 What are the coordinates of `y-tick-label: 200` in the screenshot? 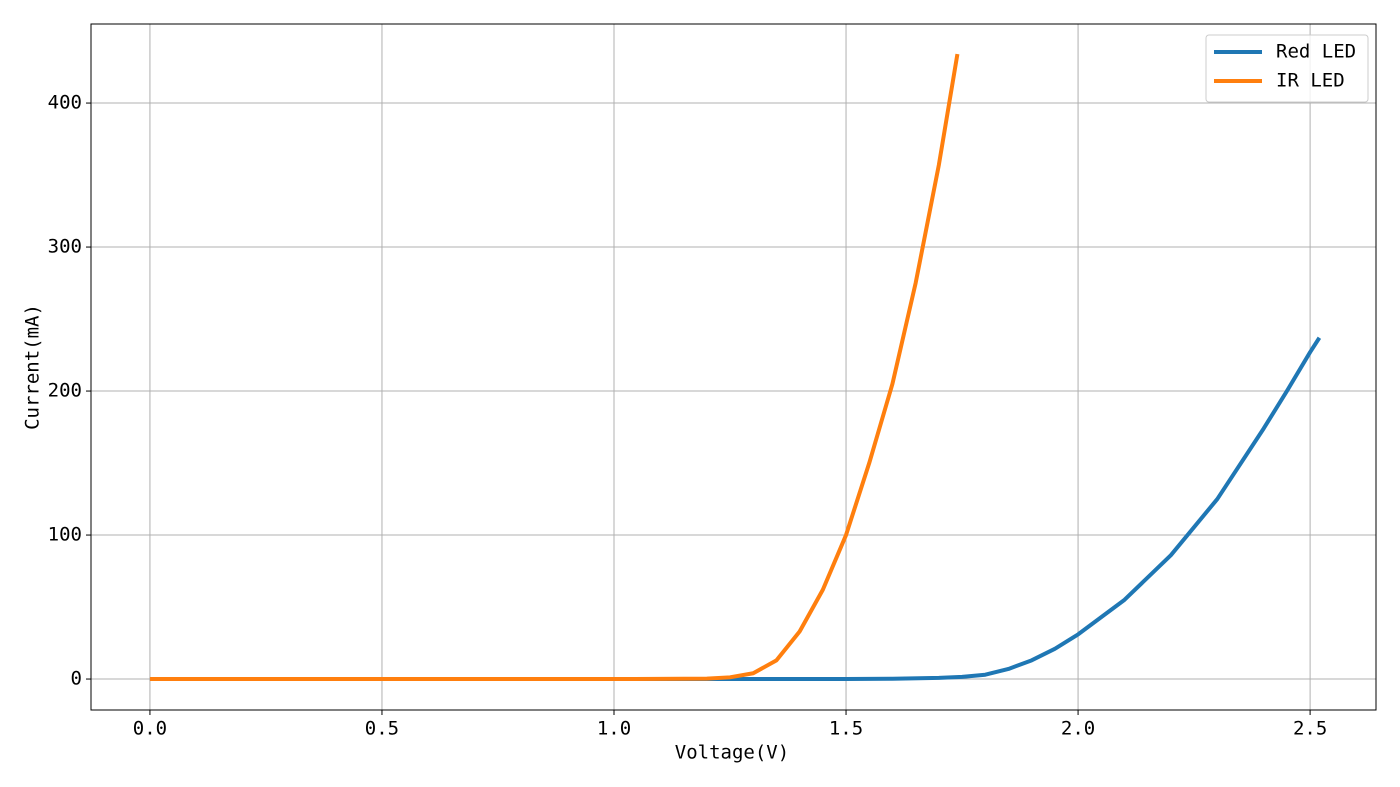 It's located at (65, 391).